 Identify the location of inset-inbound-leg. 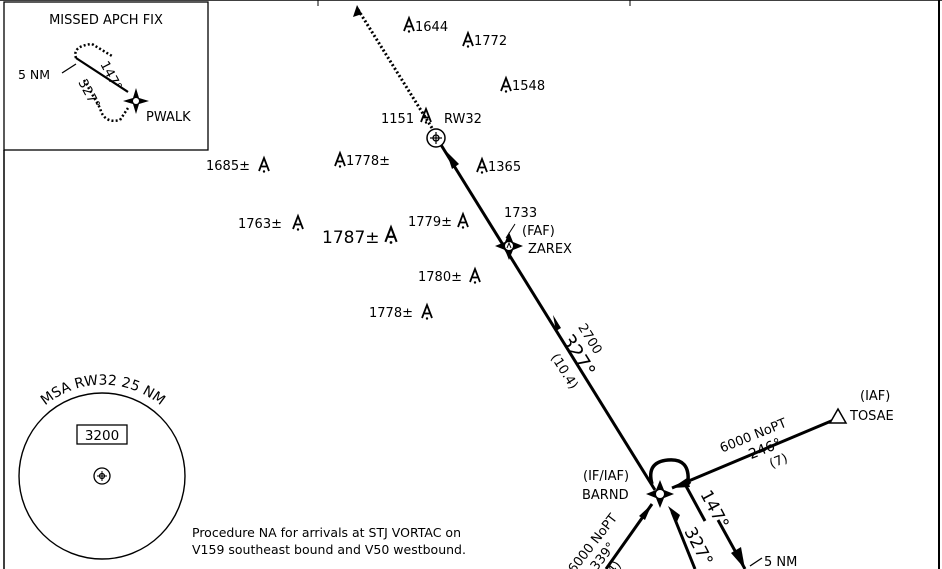
(102, 75).